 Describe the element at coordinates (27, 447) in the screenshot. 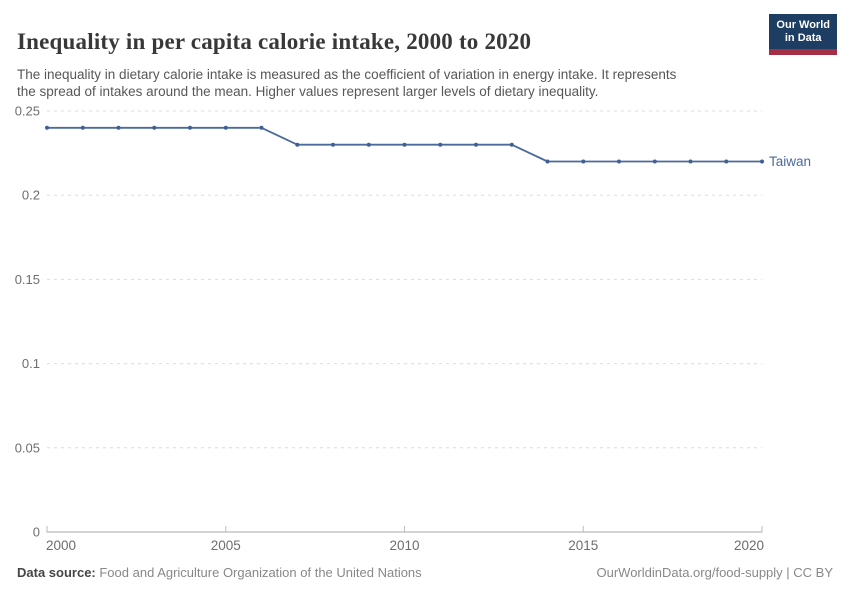

I see `y-tick-label: 0.05` at that location.